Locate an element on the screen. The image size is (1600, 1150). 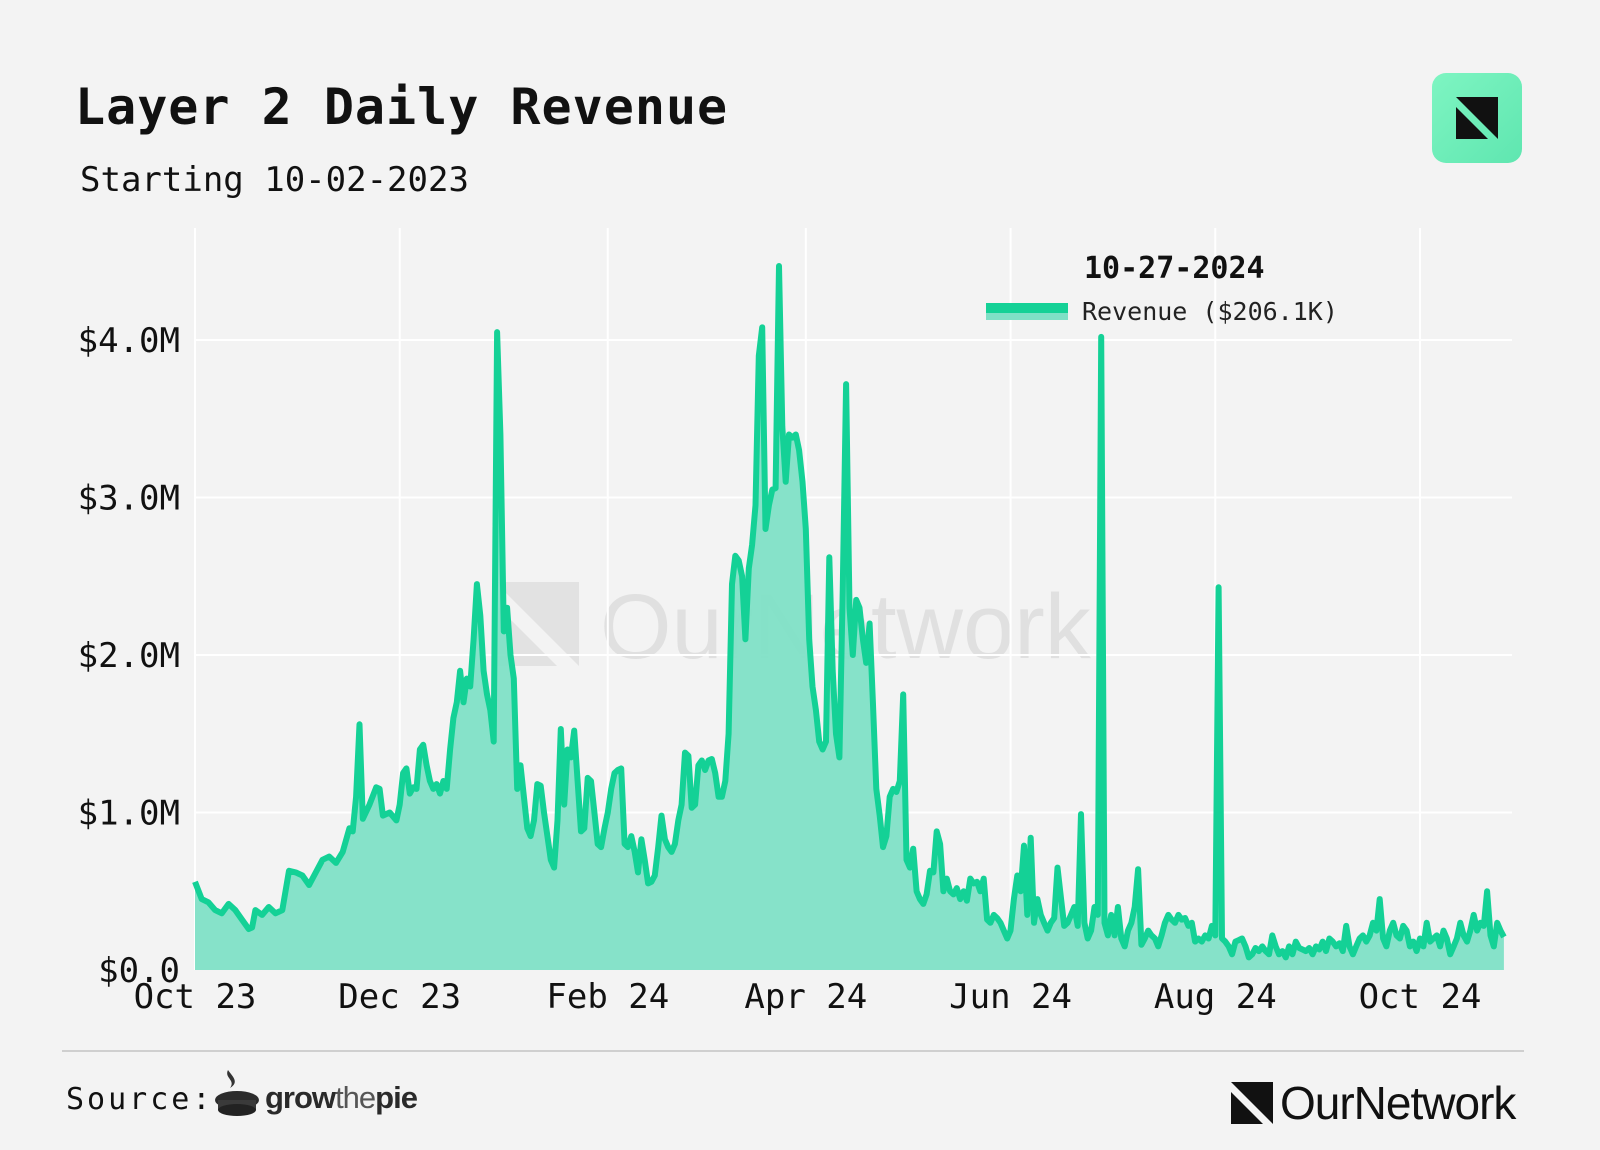
chart-title: Layer 2 Daily Revenue is located at coordinates (402, 107).